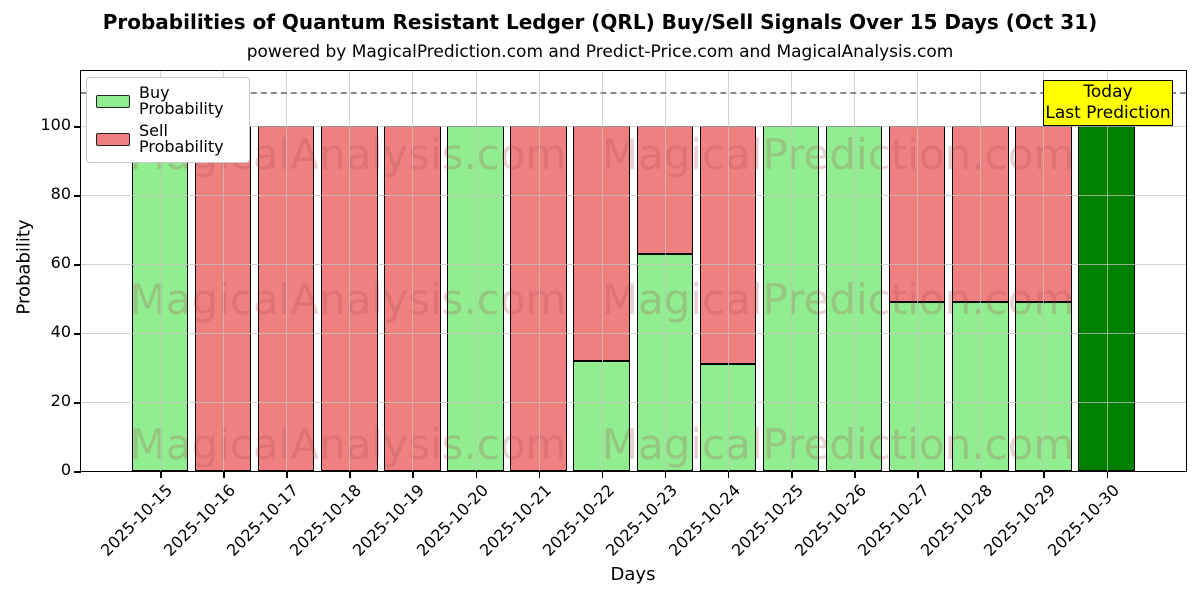 This screenshot has width=1200, height=600. Describe the element at coordinates (55, 125) in the screenshot. I see `y-tick-label: 100` at that location.